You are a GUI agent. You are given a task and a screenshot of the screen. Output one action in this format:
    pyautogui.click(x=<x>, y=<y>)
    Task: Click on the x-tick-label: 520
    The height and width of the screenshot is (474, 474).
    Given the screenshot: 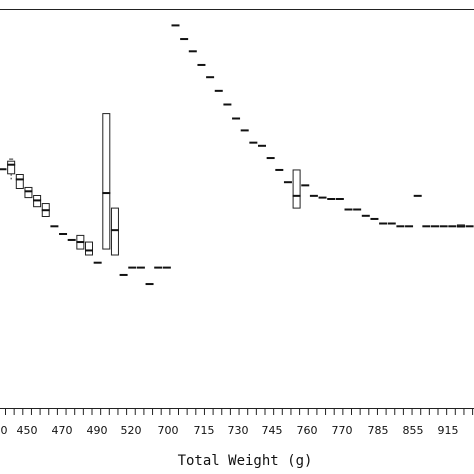 What is the action you would take?
    pyautogui.click(x=131, y=430)
    